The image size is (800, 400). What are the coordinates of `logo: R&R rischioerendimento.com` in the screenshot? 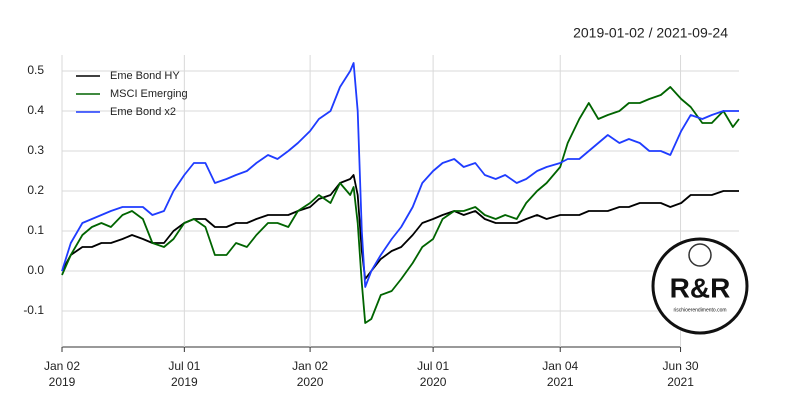 It's located at (700, 286).